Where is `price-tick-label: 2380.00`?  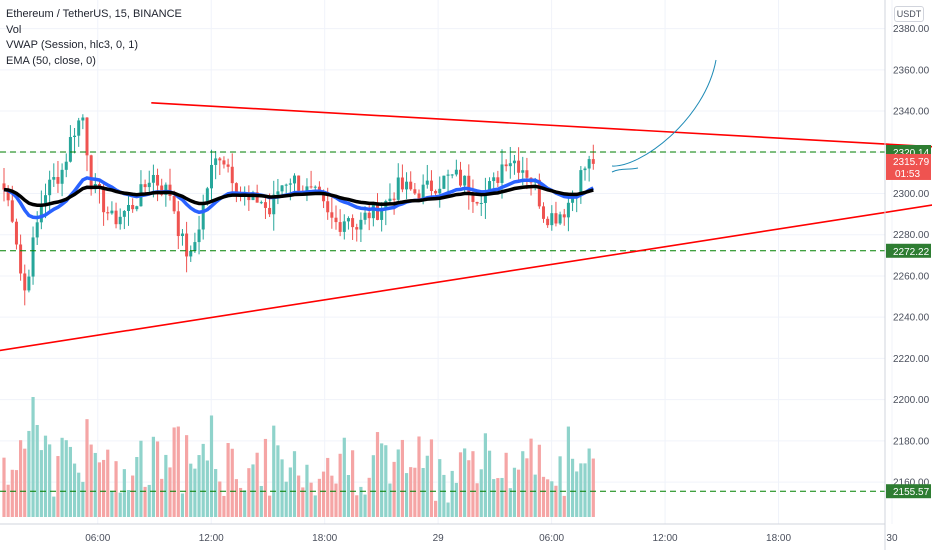 price-tick-label: 2380.00 is located at coordinates (911, 29).